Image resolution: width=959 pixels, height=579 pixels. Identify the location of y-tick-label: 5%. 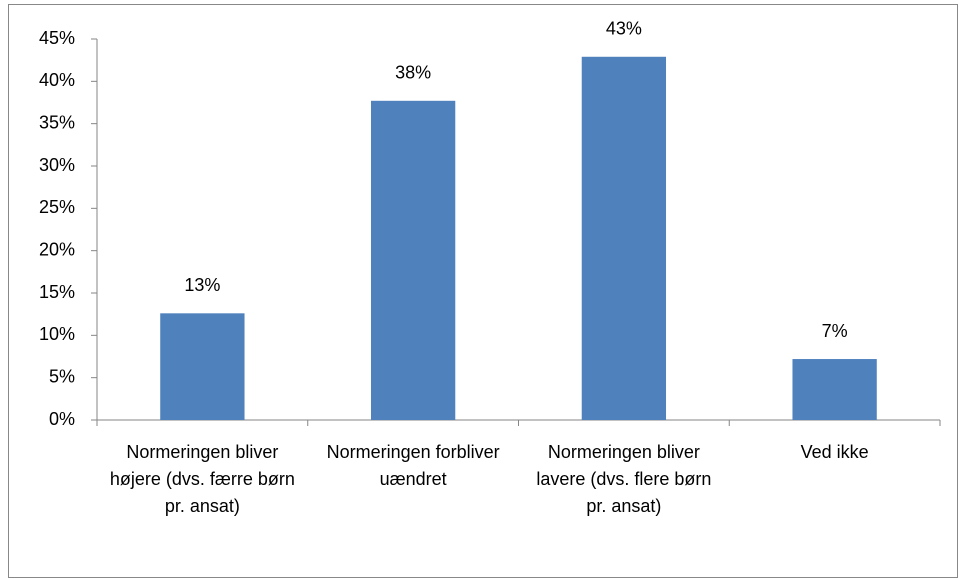
(62, 376).